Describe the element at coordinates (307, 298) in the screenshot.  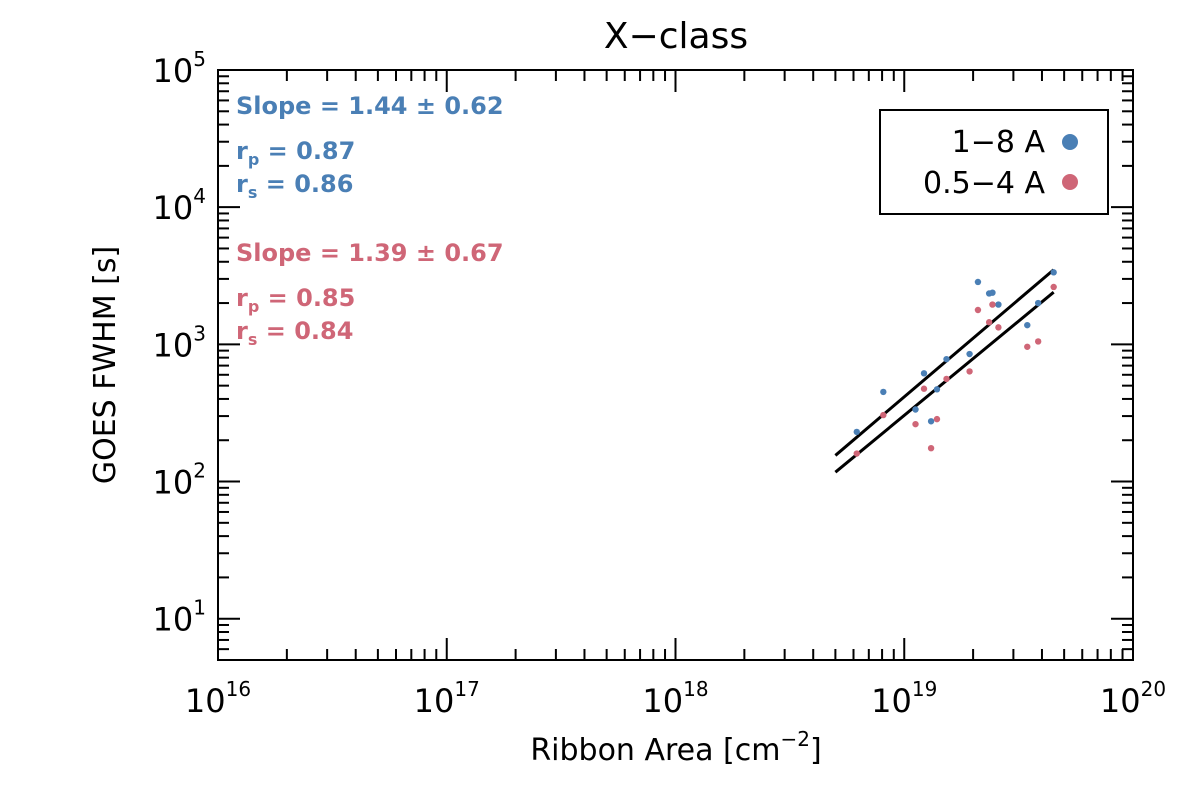
I see `pearson-value: = 0.85` at that location.